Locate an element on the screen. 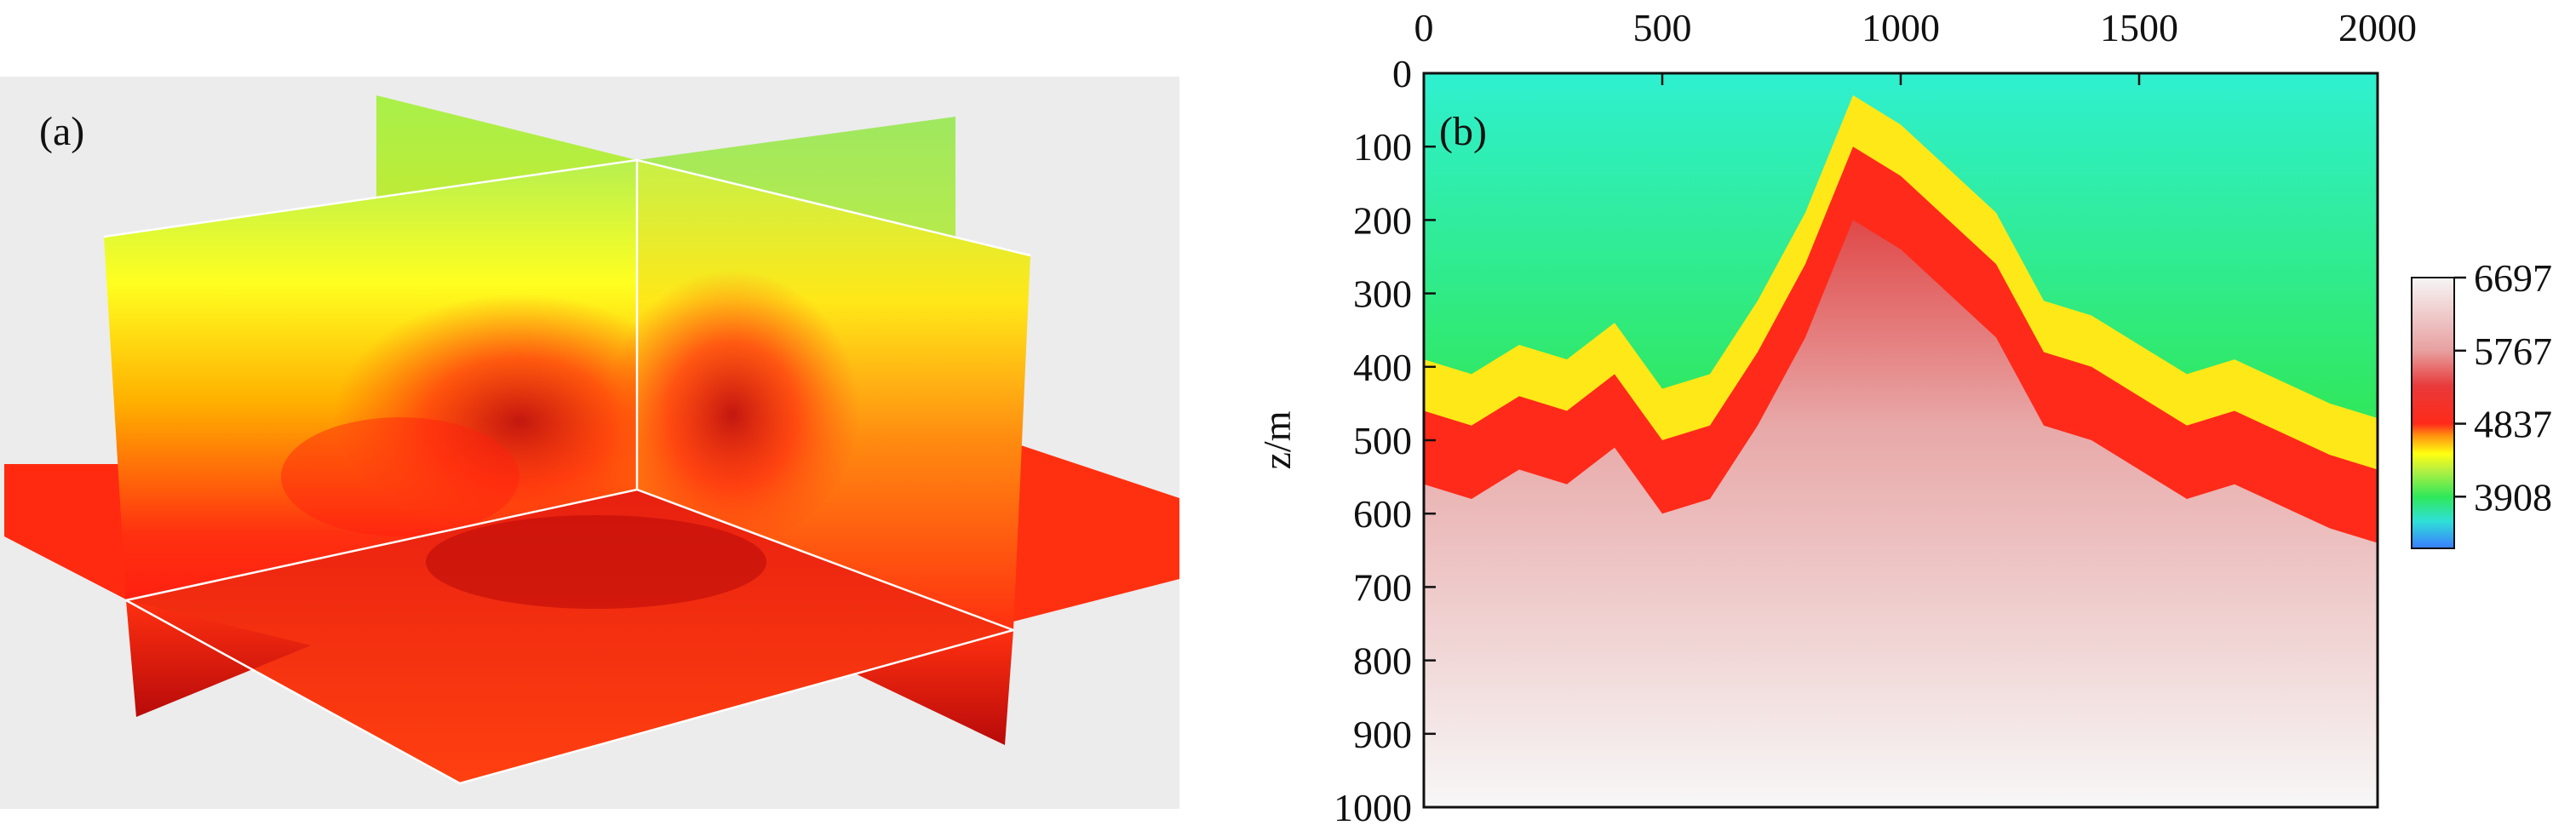  y-axis-ticks: 0 100 200 300 400 500 600 700 800 900 1000 is located at coordinates (1385, 440).